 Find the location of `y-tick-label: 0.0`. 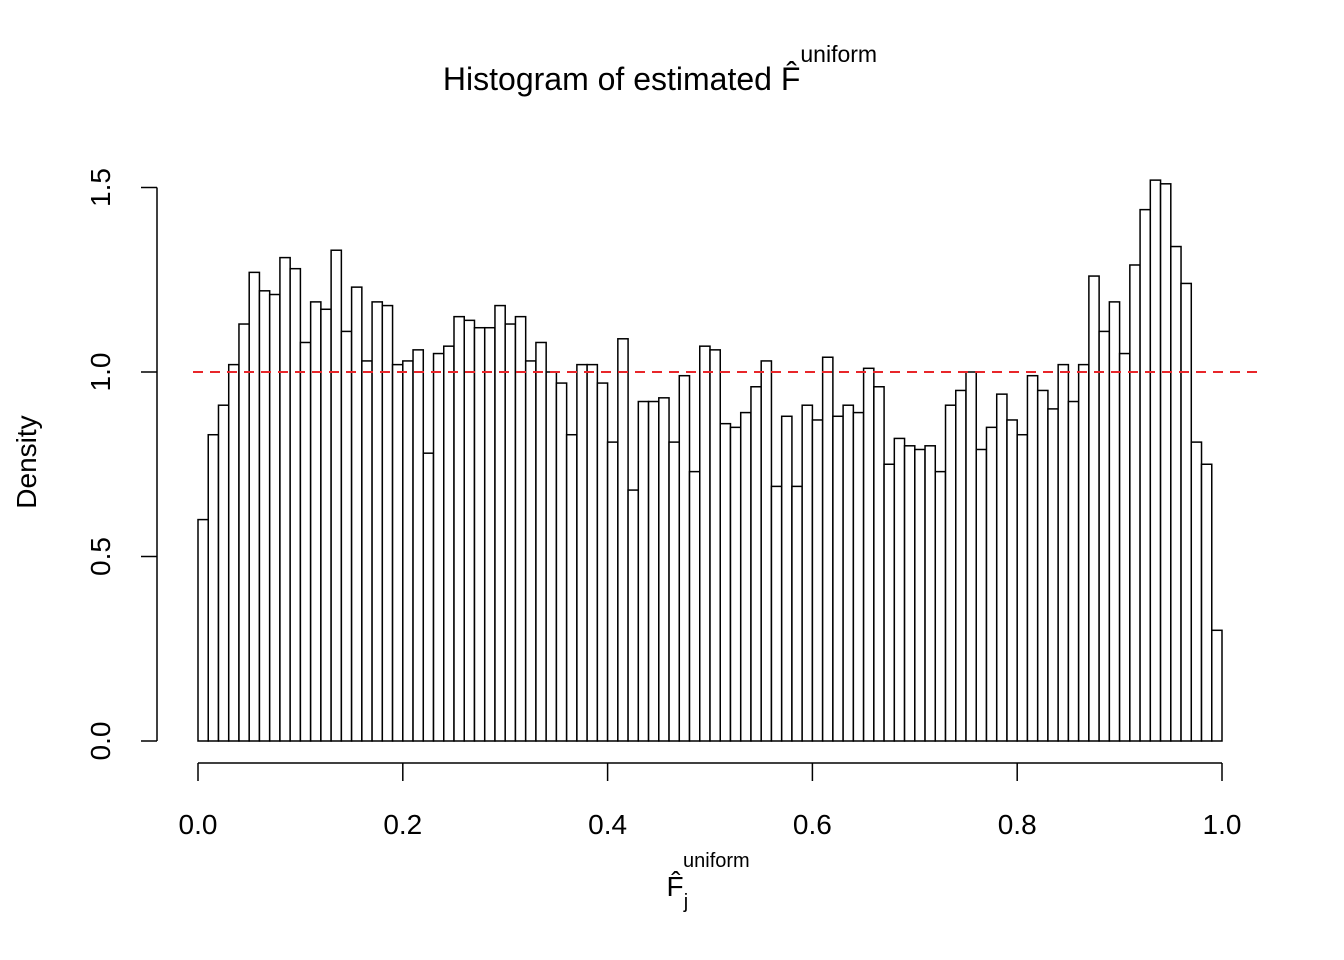

y-tick-label: 0.0 is located at coordinates (100, 741).